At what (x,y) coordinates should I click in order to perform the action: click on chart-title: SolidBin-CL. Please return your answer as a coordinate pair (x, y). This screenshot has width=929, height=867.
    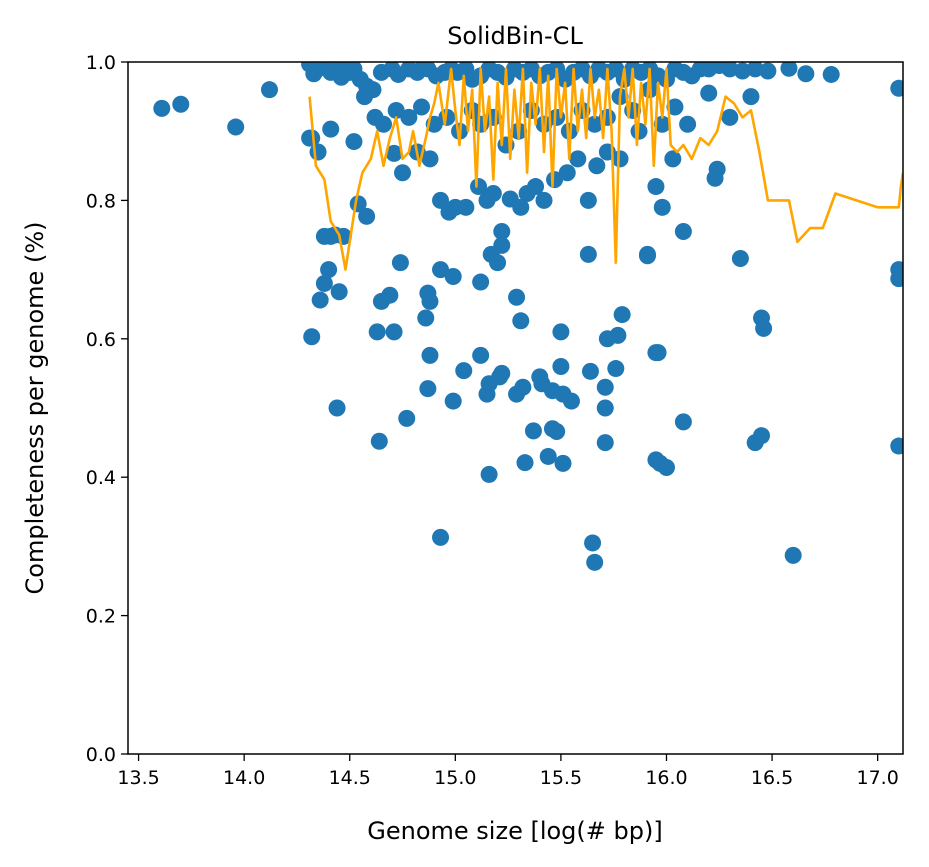
    Looking at the image, I should click on (515, 36).